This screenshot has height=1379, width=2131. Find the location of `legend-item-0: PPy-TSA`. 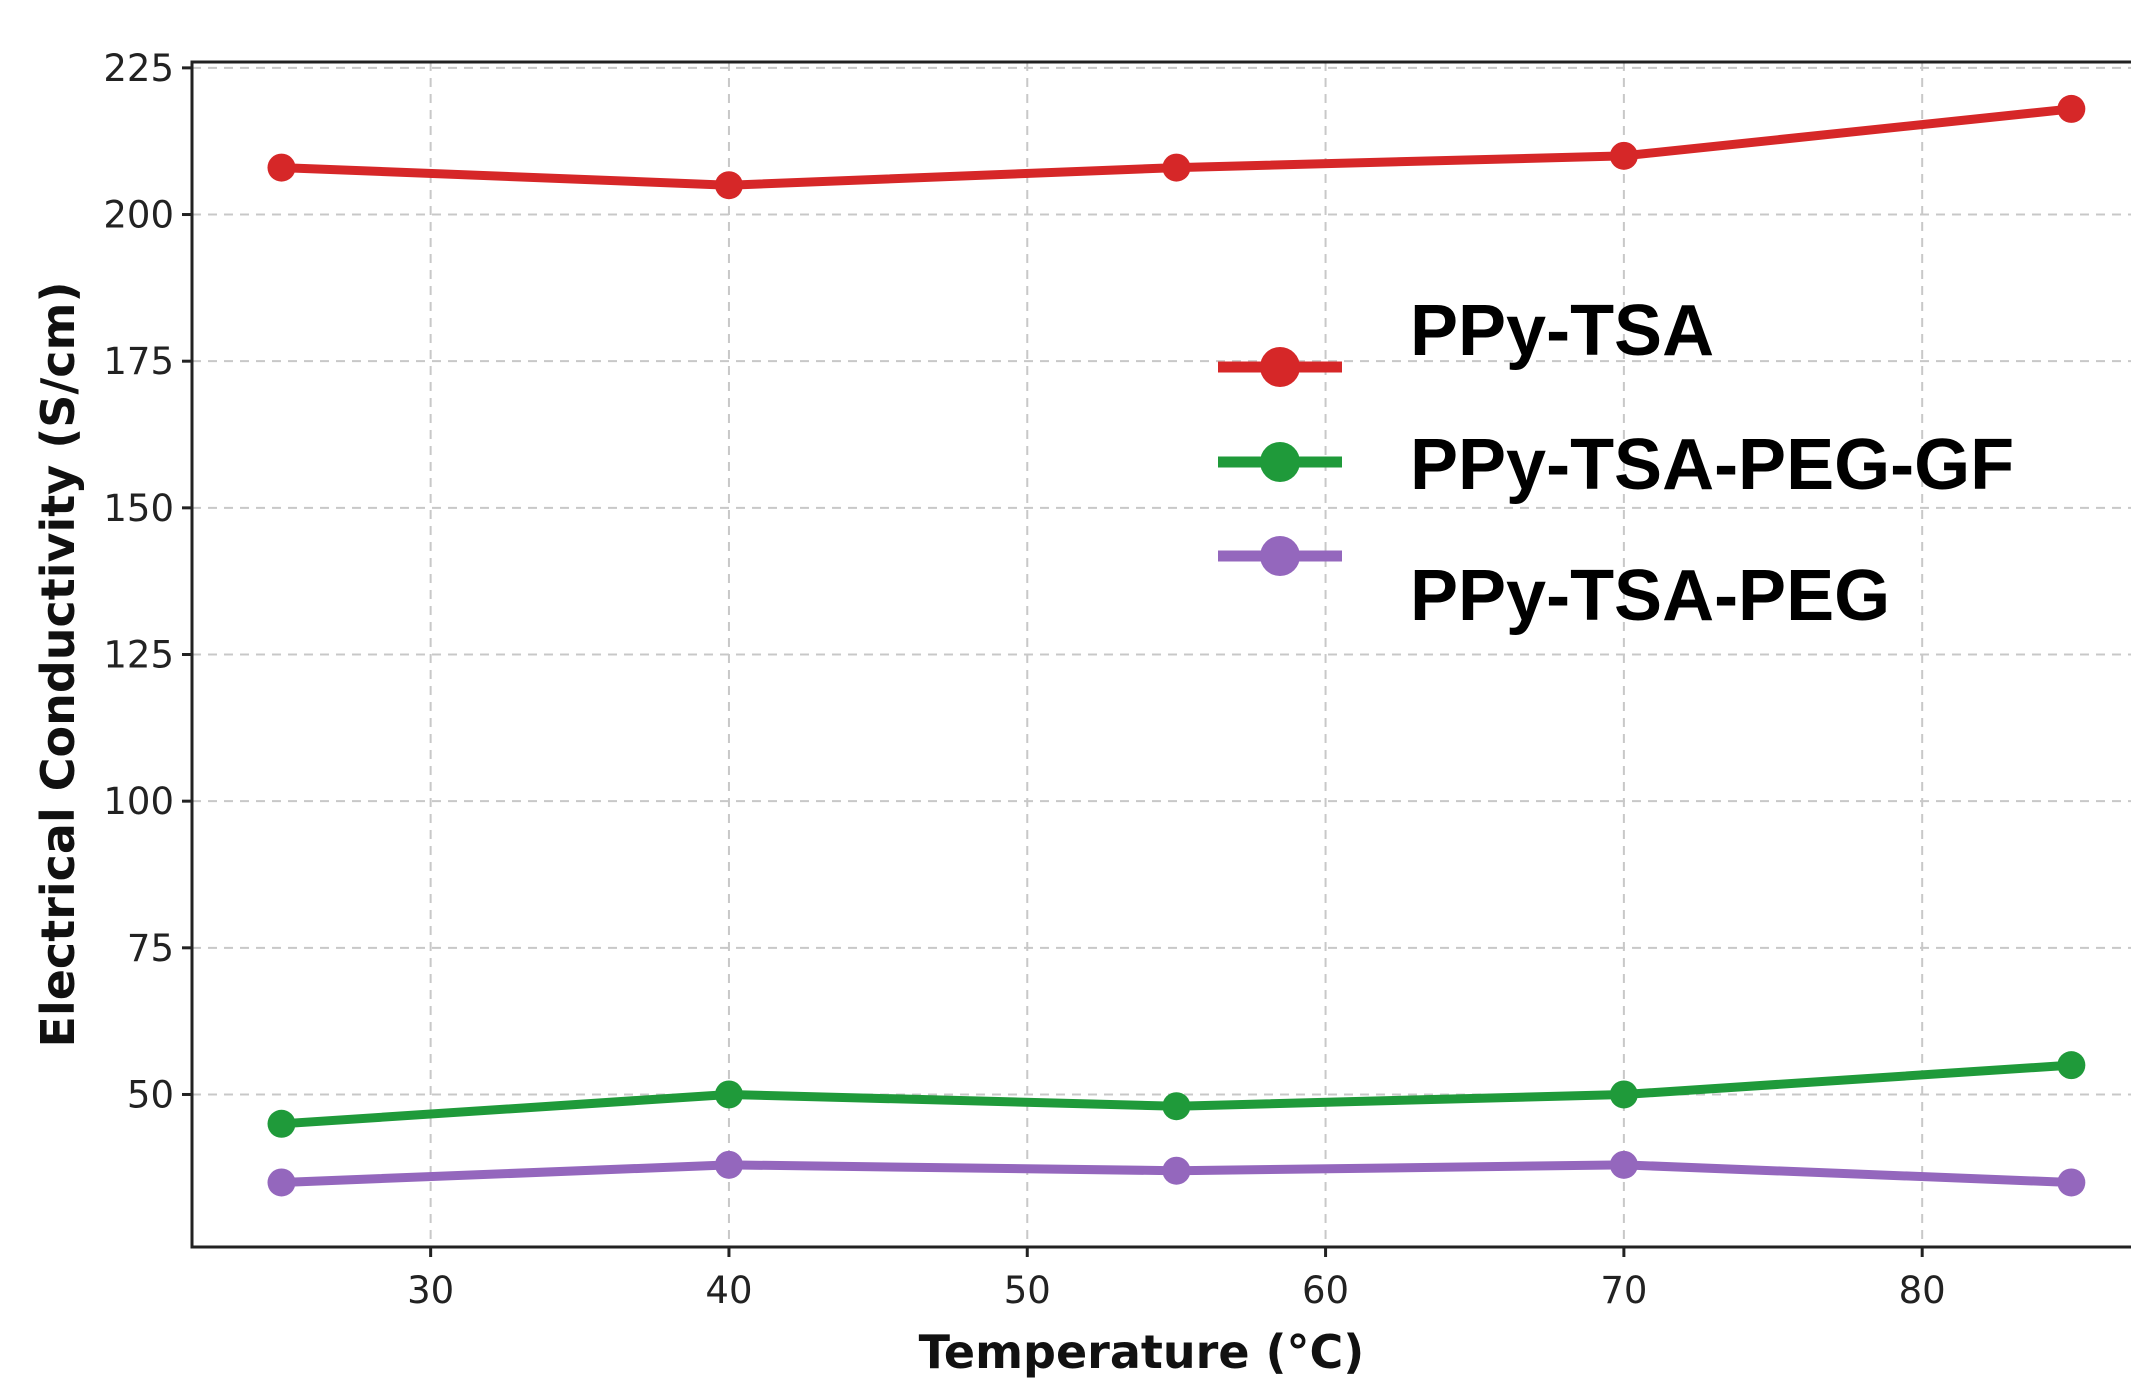

legend-item-0: PPy-TSA is located at coordinates (1466, 339).